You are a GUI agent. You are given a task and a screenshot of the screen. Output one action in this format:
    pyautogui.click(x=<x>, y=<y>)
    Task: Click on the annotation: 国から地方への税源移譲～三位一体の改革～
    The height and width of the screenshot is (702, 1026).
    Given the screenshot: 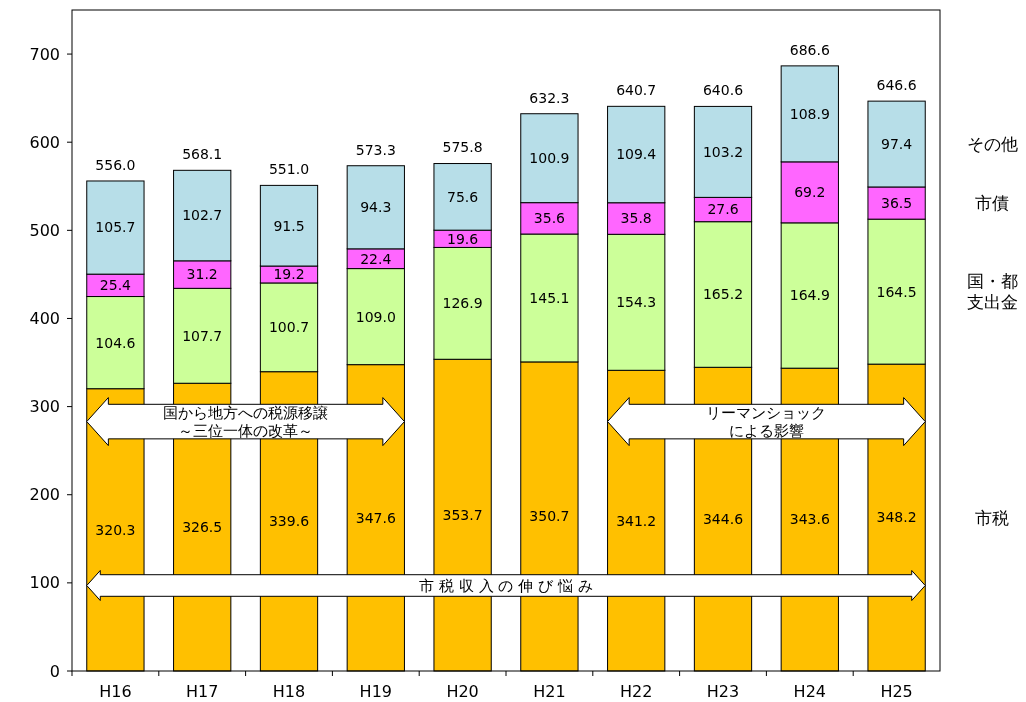 What is the action you would take?
    pyautogui.click(x=246, y=421)
    